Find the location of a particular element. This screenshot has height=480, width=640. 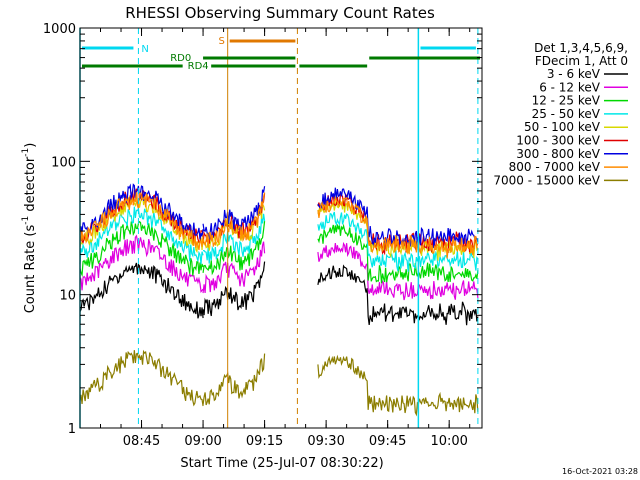

night-flag-label: N is located at coordinates (144, 49).